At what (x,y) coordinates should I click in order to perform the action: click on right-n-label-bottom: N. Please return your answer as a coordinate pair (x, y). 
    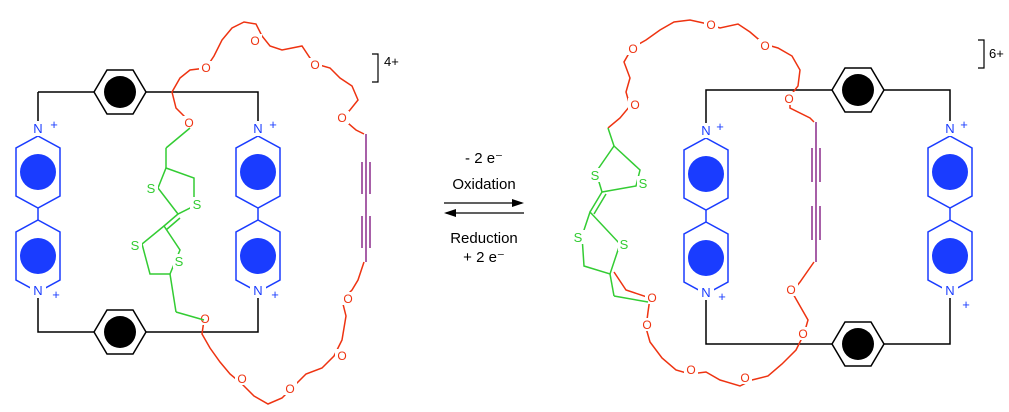
    Looking at the image, I should click on (705, 292).